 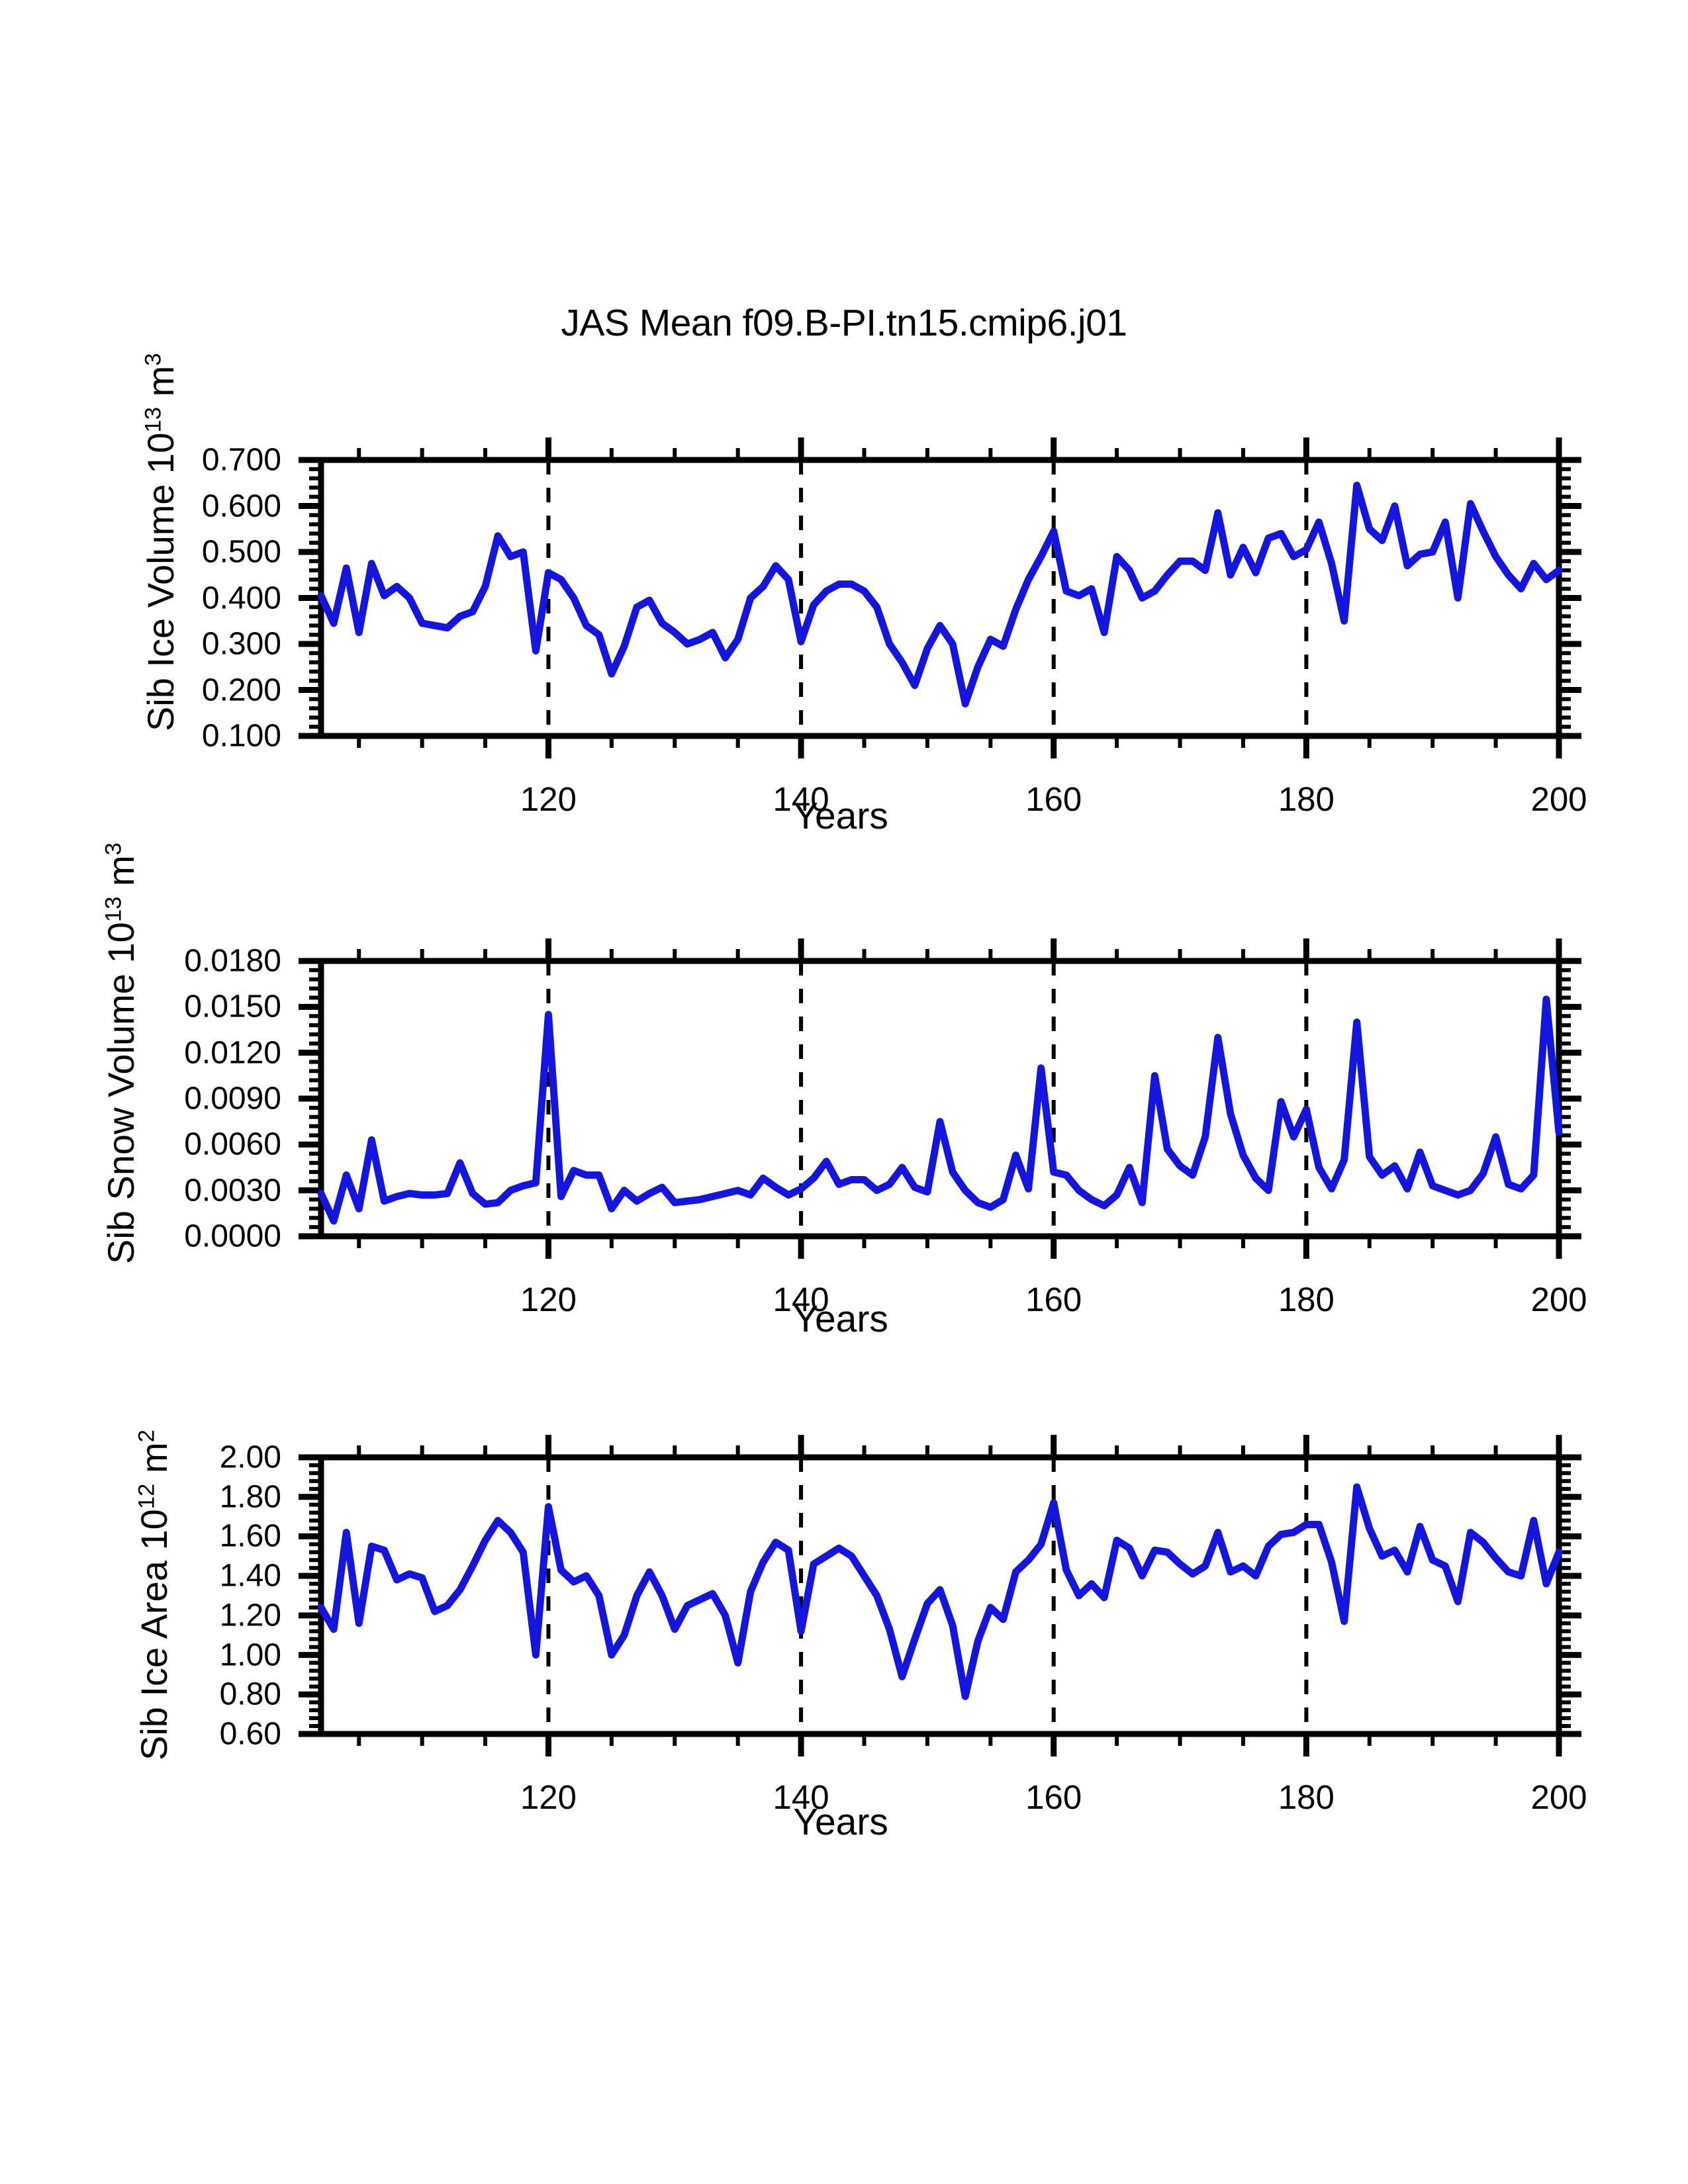 What do you see at coordinates (250, 1694) in the screenshot?
I see `y-tick-label: 0.80` at bounding box center [250, 1694].